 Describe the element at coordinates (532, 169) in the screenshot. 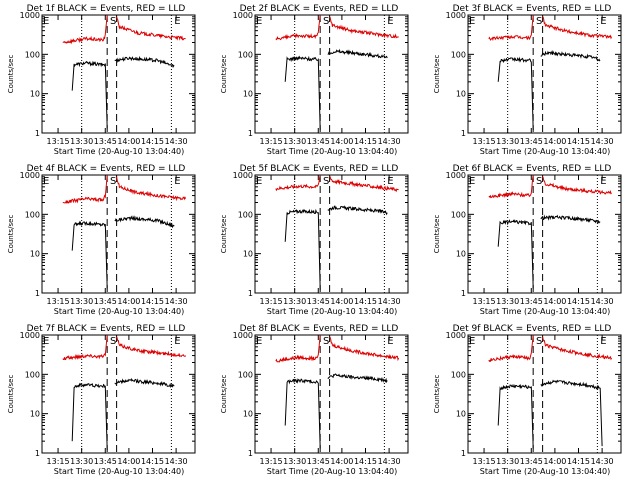

I see `chart-title: Det 6f BLACK = Events, RED = LLD` at that location.